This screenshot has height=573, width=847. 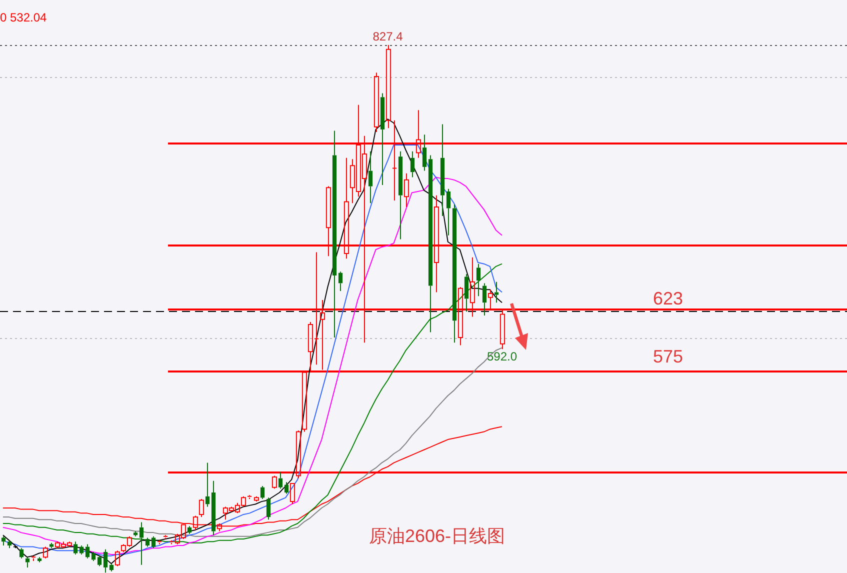 What do you see at coordinates (668, 298) in the screenshot?
I see `ref-line-label: 623` at bounding box center [668, 298].